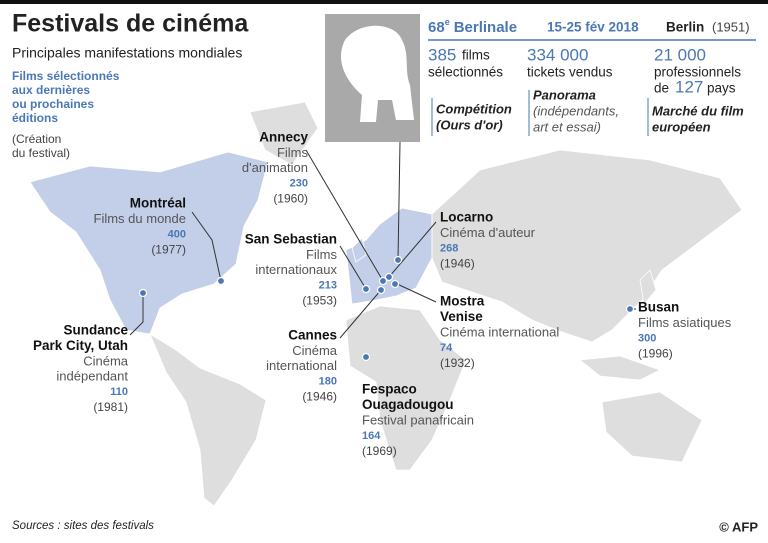  What do you see at coordinates (377, 74) in the screenshot?
I see `bear-icon` at bounding box center [377, 74].